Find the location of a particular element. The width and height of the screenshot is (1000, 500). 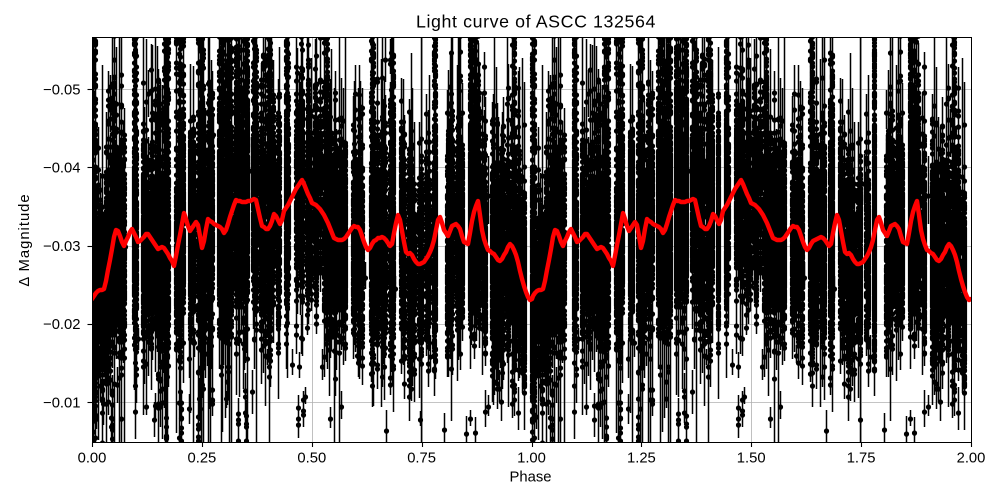

svg-text: Phase is located at coordinates (531, 478).